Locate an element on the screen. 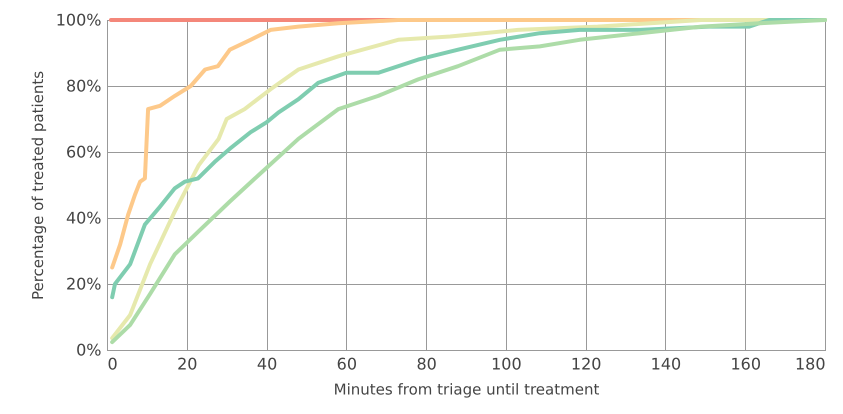  x-tick-label: 80 is located at coordinates (426, 364).